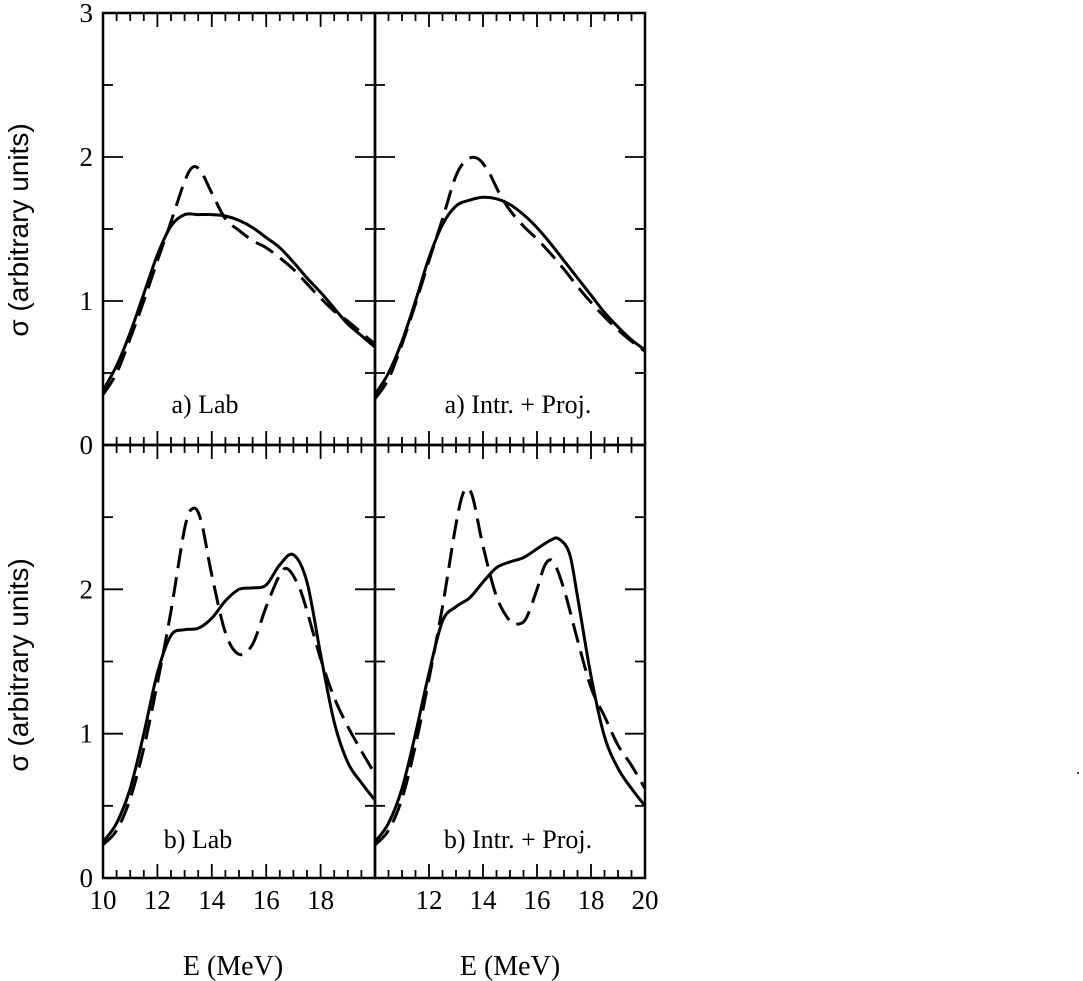 The width and height of the screenshot is (1083, 981). What do you see at coordinates (518, 404) in the screenshot?
I see `panel-label: a) Intr. + Proj.` at bounding box center [518, 404].